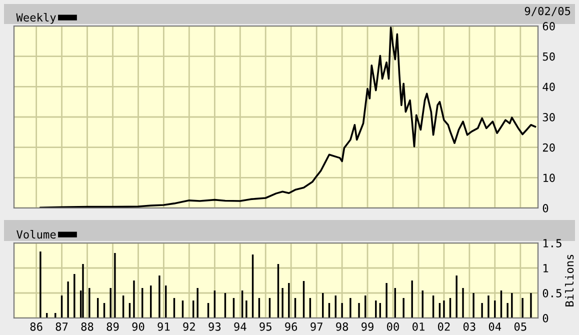  What do you see at coordinates (418, 326) in the screenshot?
I see `x-tick-label: 01` at bounding box center [418, 326].